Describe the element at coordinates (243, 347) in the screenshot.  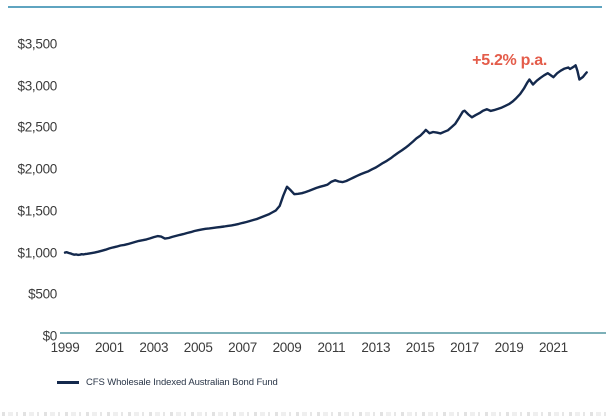
I see `x-tick-label: 2007` at that location.